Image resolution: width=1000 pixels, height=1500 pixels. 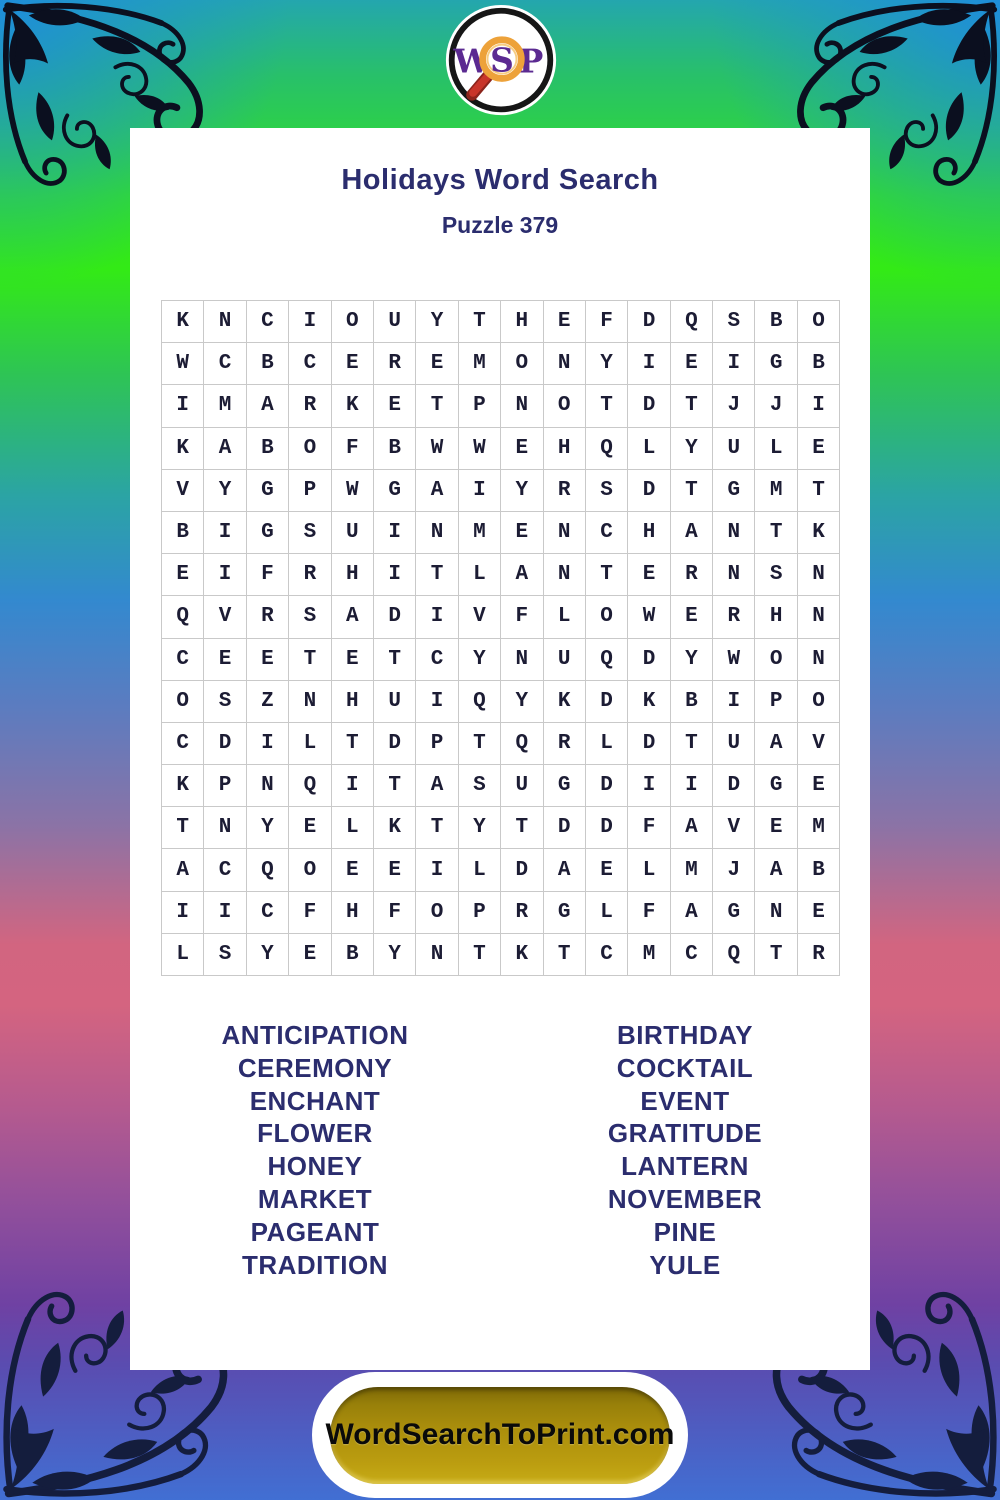 What do you see at coordinates (480, 533) in the screenshot?
I see `grid-cell: M` at bounding box center [480, 533].